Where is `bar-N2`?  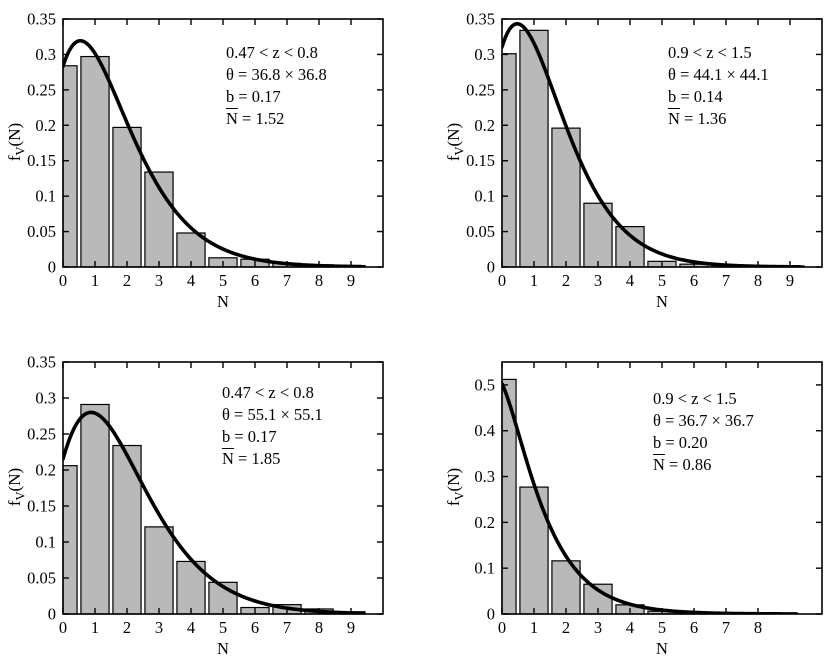 bar-N2 is located at coordinates (127, 197).